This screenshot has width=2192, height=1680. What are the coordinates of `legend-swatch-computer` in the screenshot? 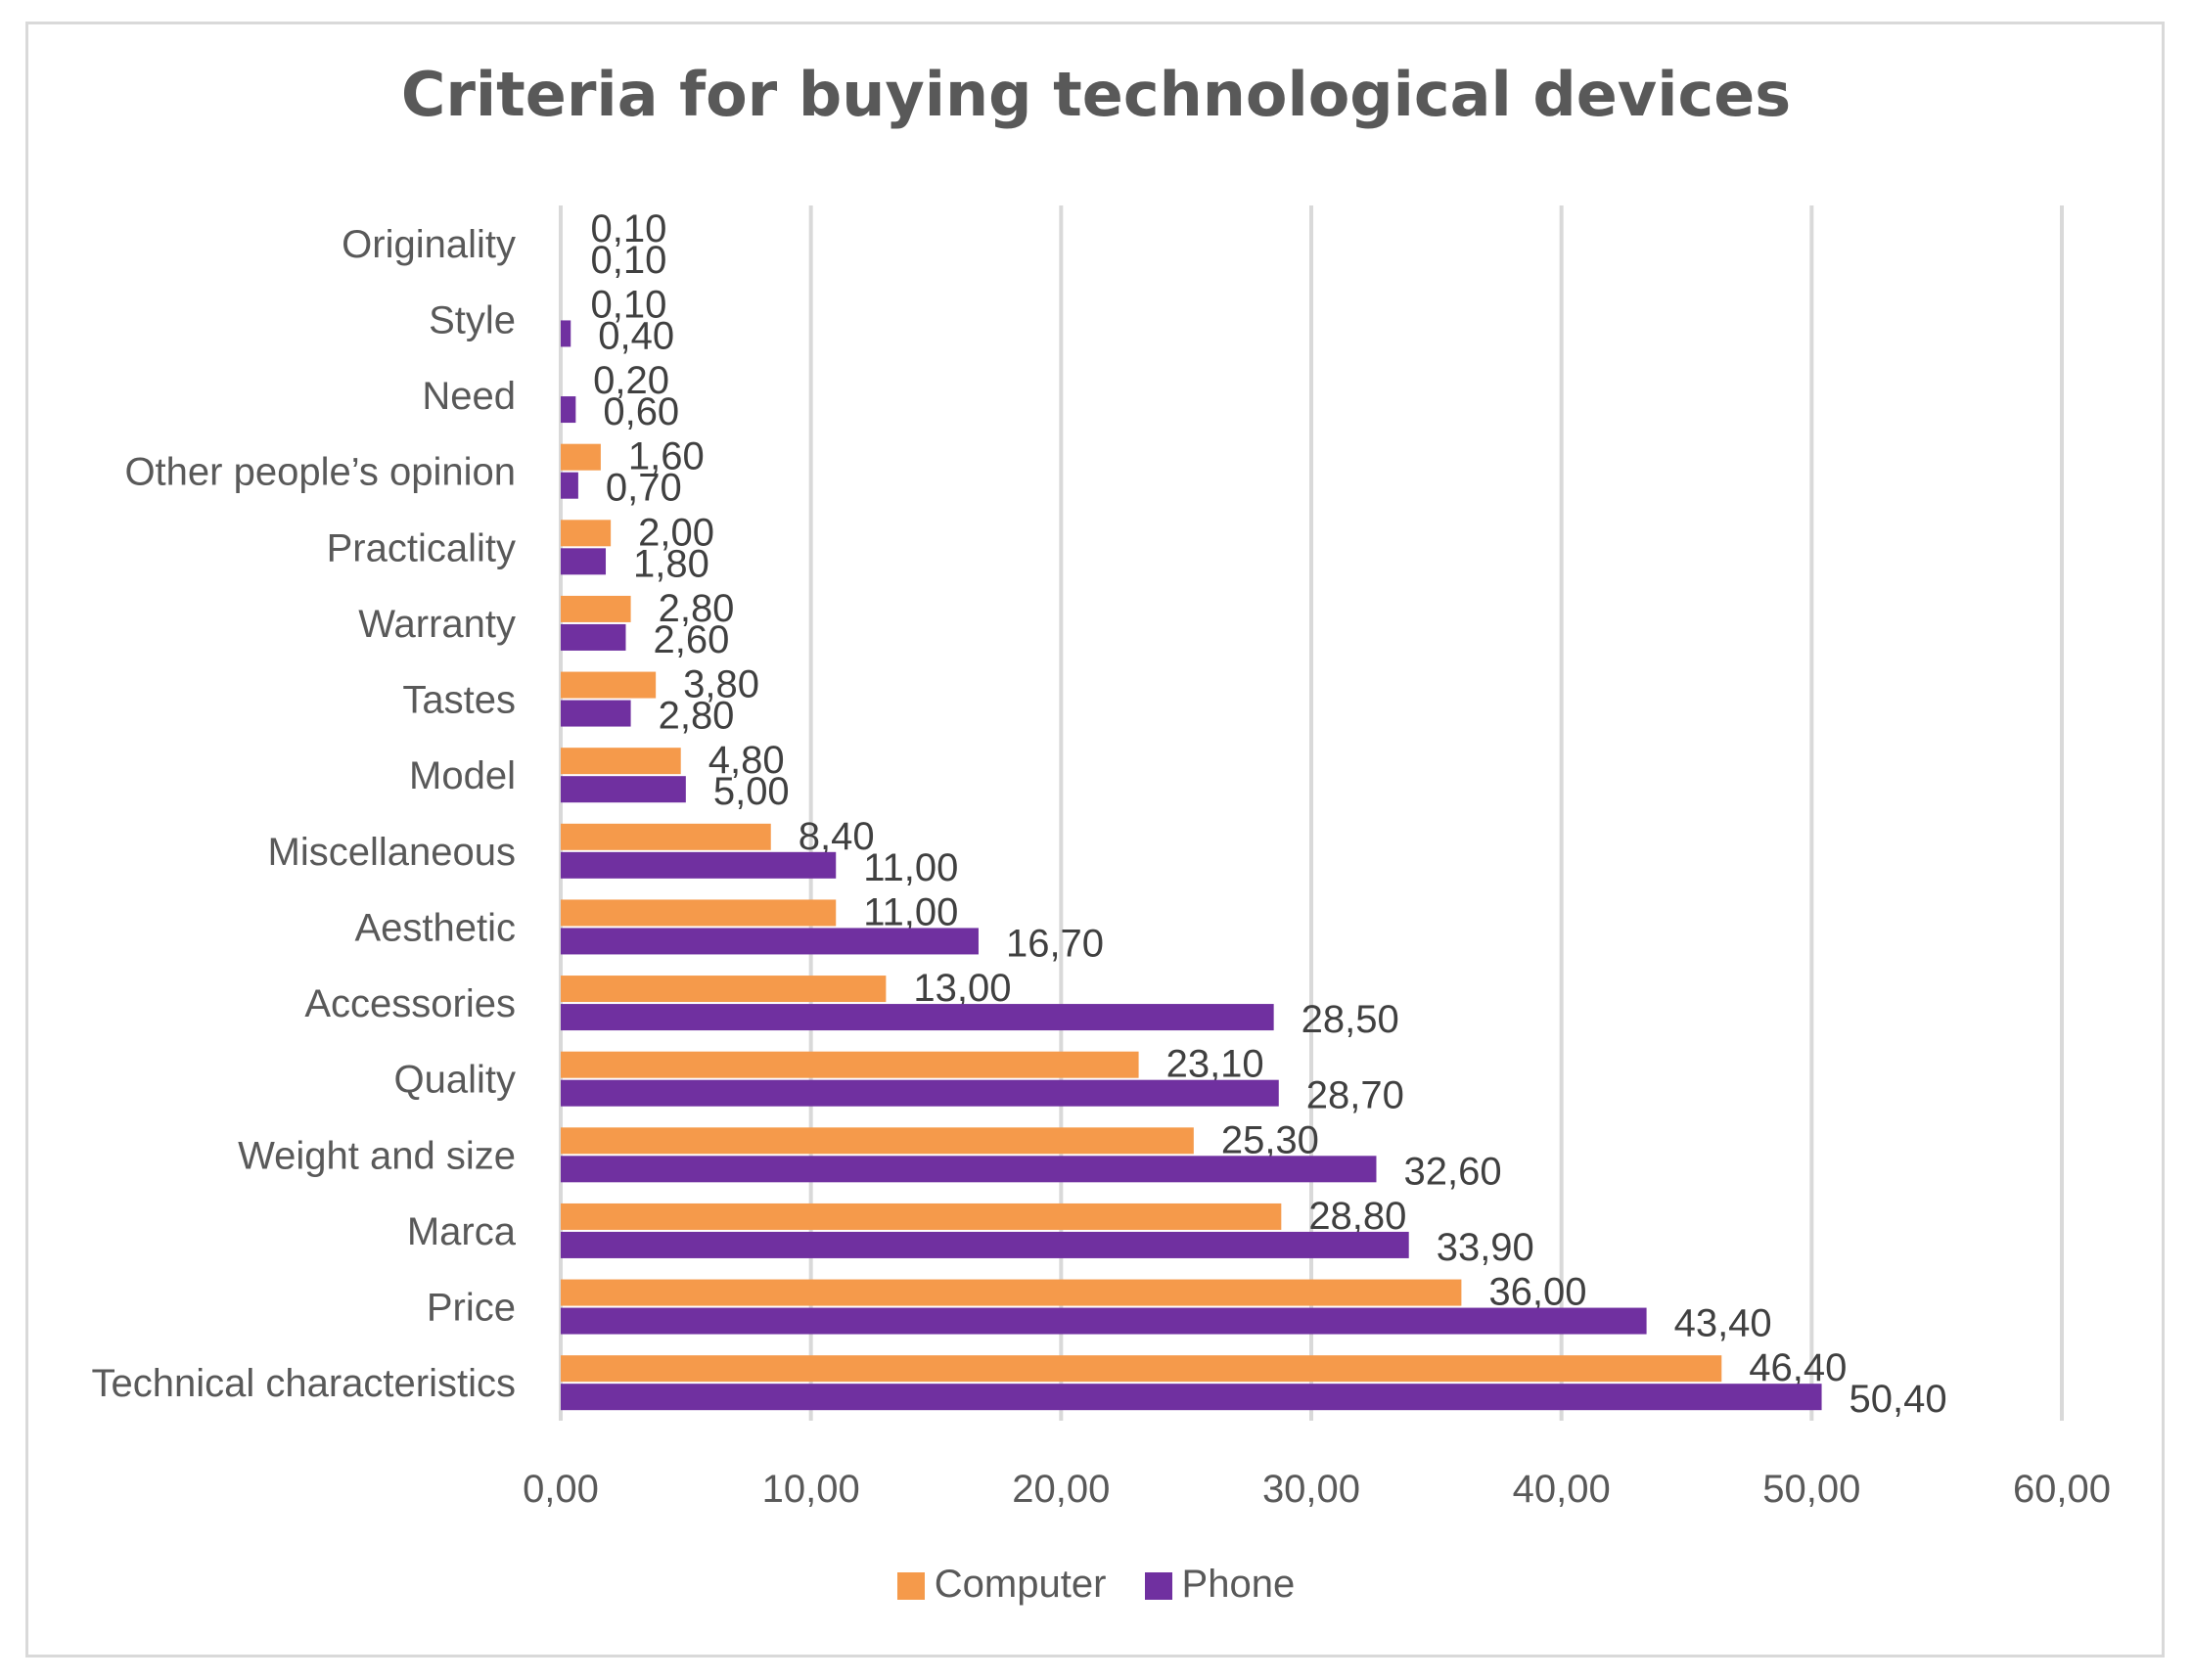 It's located at (910, 1585).